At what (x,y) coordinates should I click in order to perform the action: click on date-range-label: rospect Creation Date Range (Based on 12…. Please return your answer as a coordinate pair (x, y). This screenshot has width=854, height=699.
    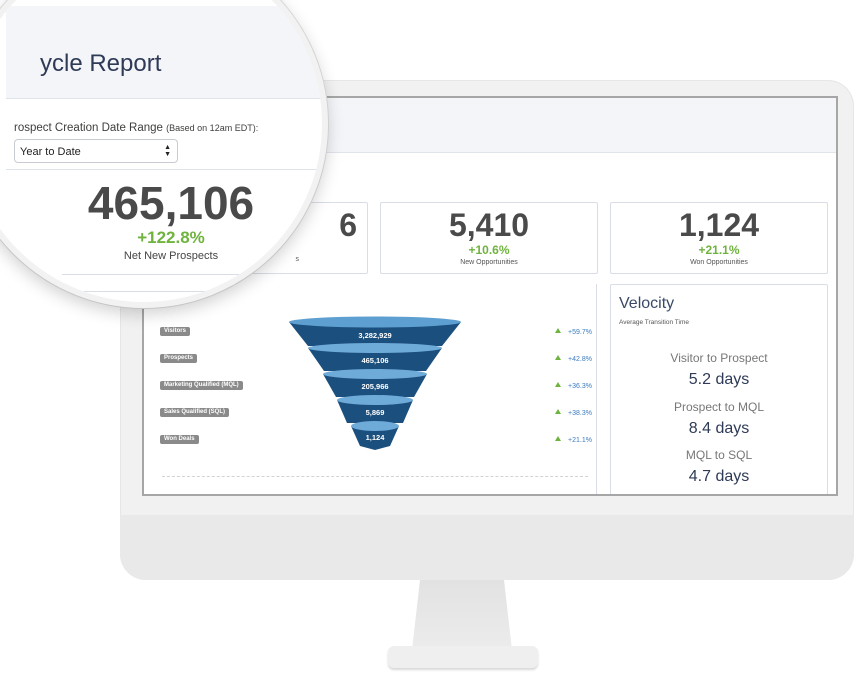
    Looking at the image, I should click on (136, 128).